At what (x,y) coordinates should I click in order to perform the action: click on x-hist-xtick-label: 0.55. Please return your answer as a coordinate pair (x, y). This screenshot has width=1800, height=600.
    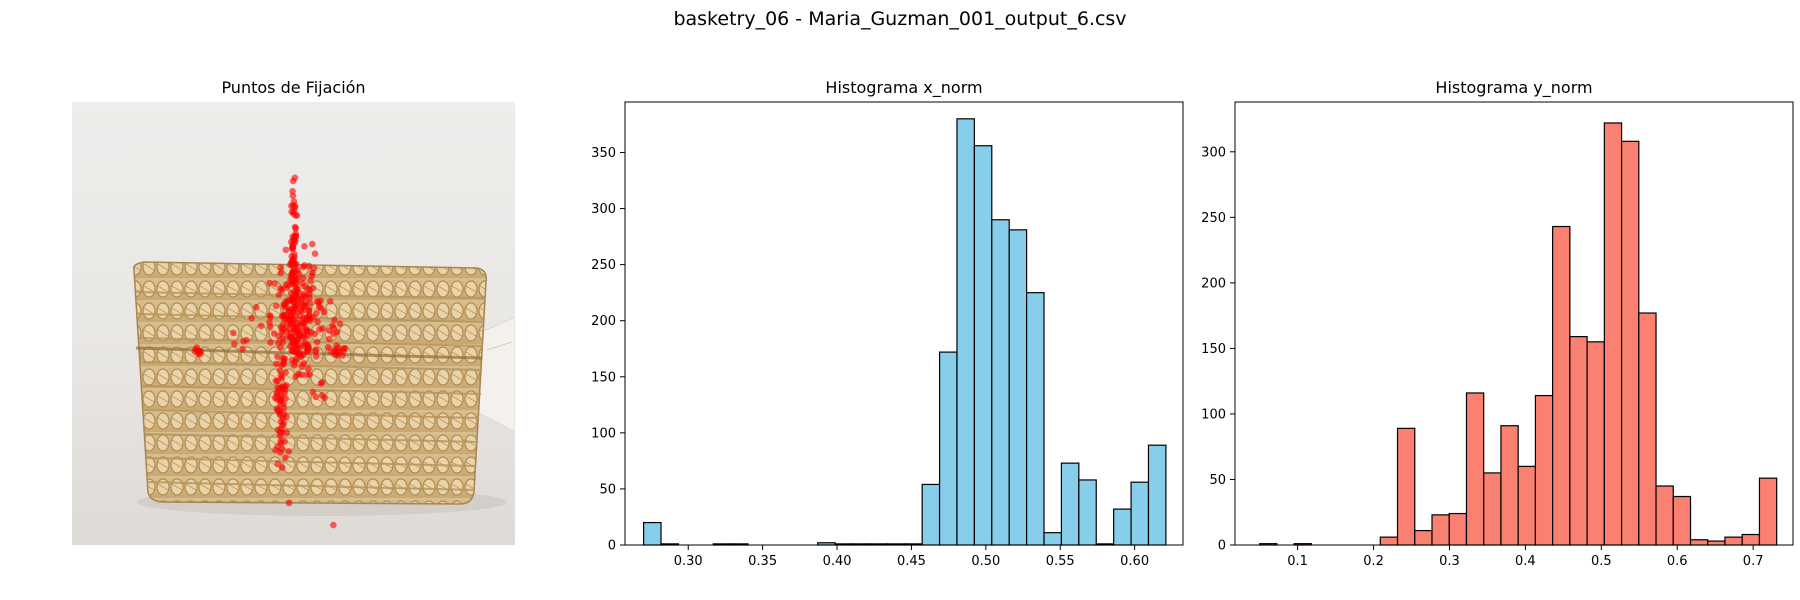
    Looking at the image, I should click on (1060, 561).